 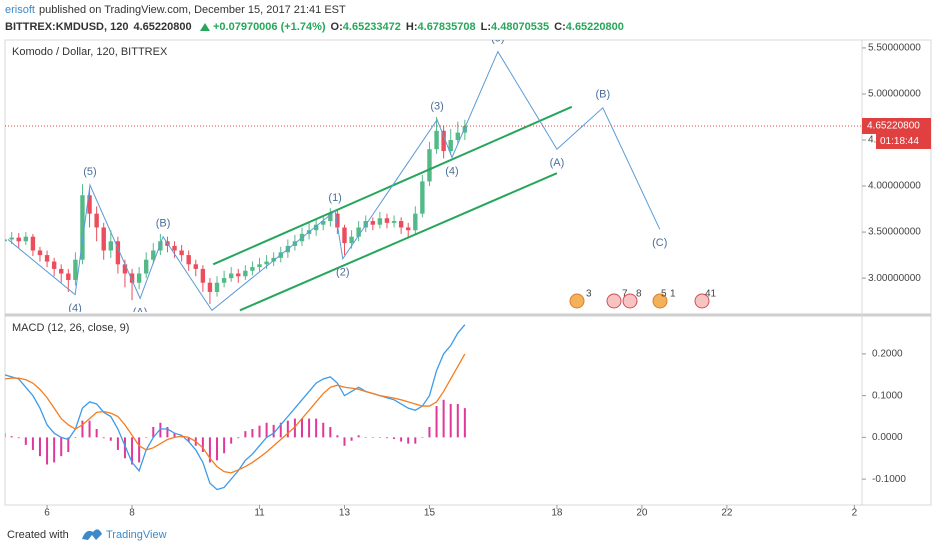 I want to click on event-count: 3, so click(x=589, y=294).